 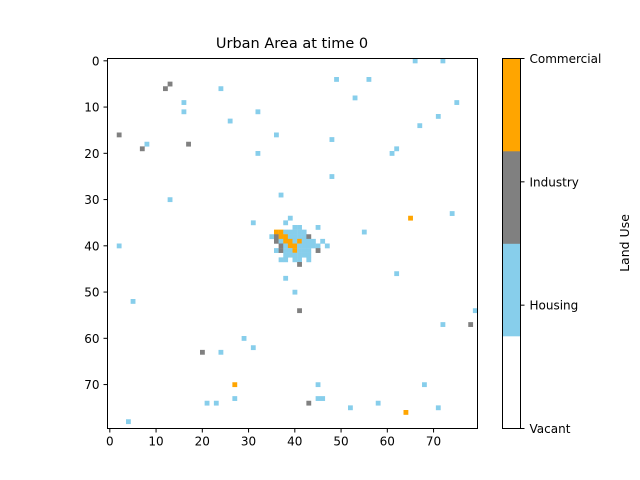 I want to click on colorbar-tick-label: Commercial, so click(x=566, y=59).